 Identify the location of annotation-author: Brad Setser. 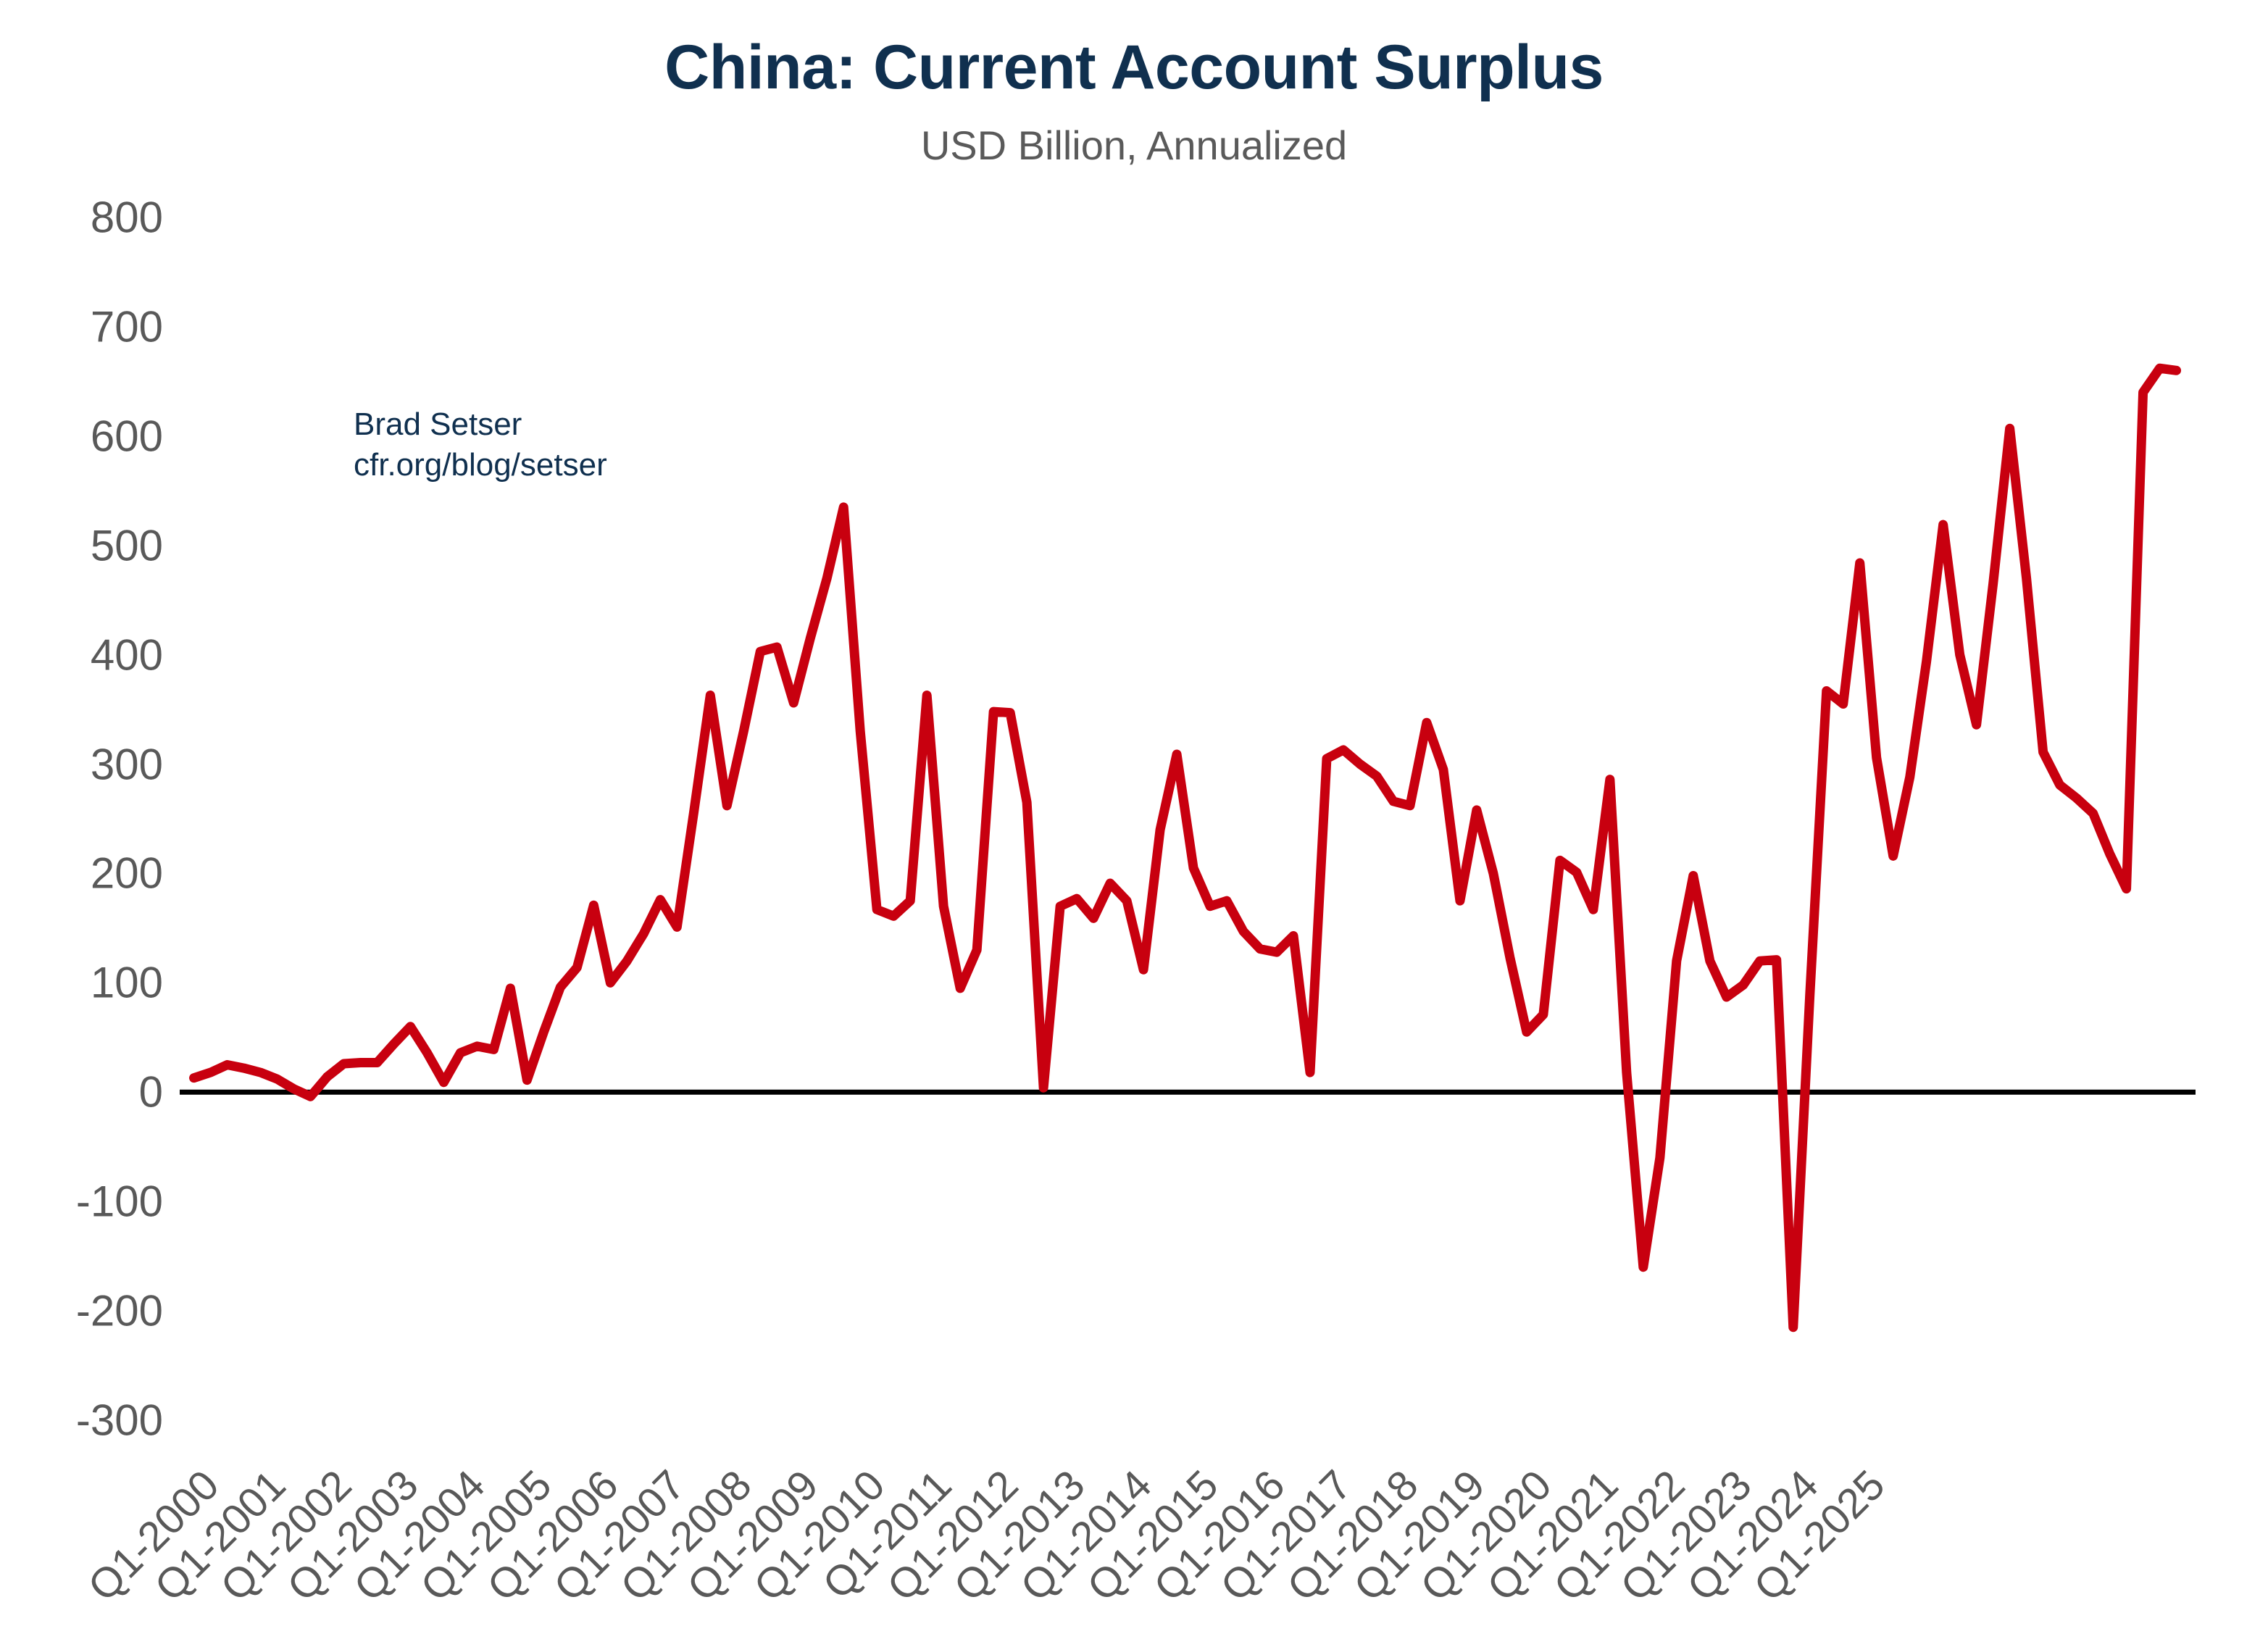
(438, 424).